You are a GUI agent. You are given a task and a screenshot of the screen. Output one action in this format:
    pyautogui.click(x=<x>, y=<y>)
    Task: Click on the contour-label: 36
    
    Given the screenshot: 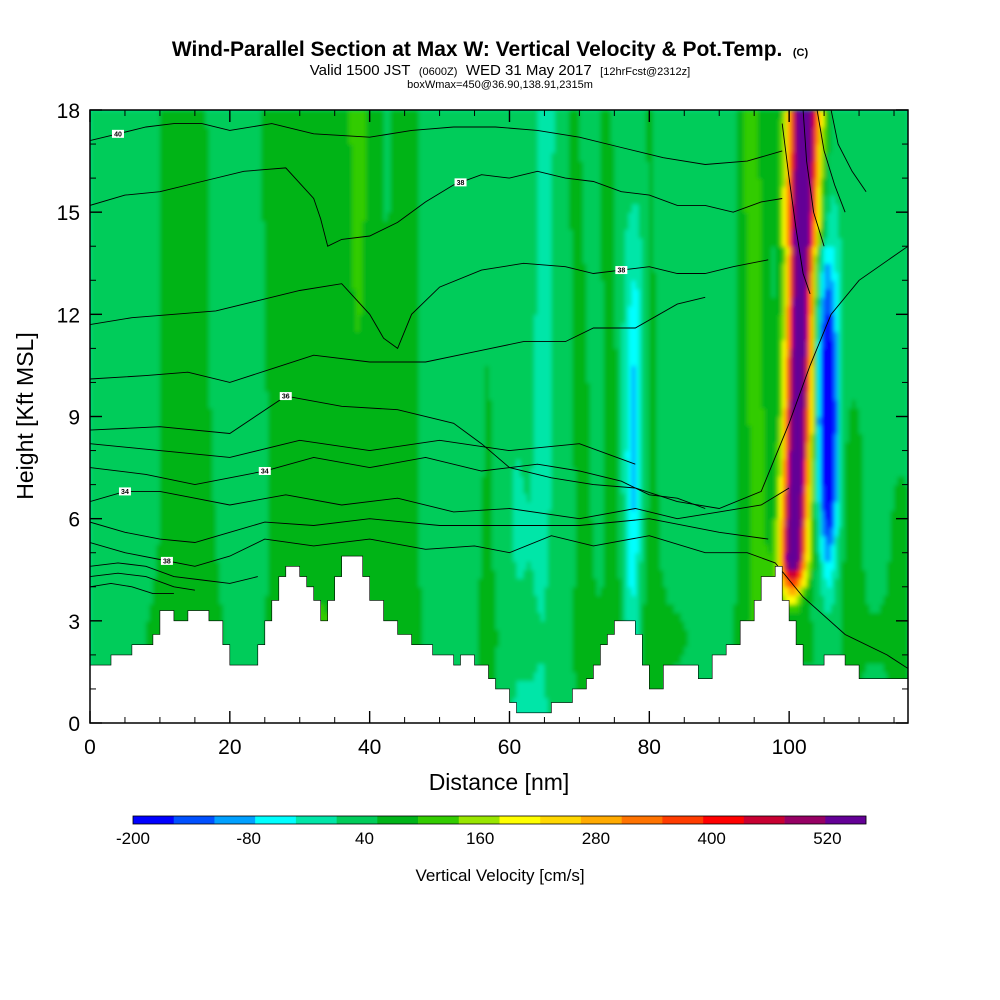 What is the action you would take?
    pyautogui.click(x=286, y=397)
    